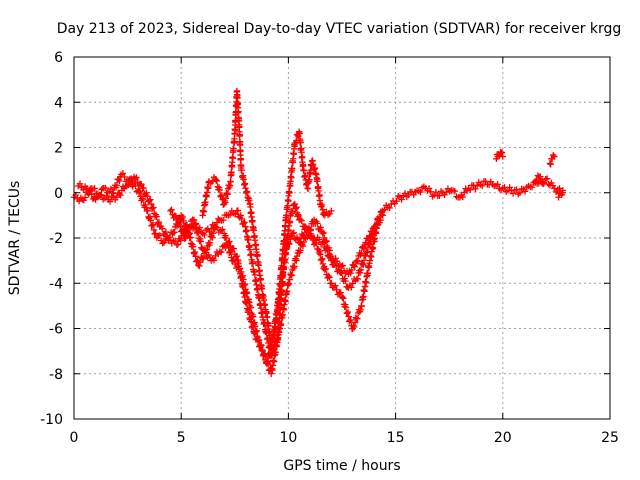 This screenshot has height=480, width=640. Describe the element at coordinates (56, 284) in the screenshot. I see `y-tick-label: -4` at that location.